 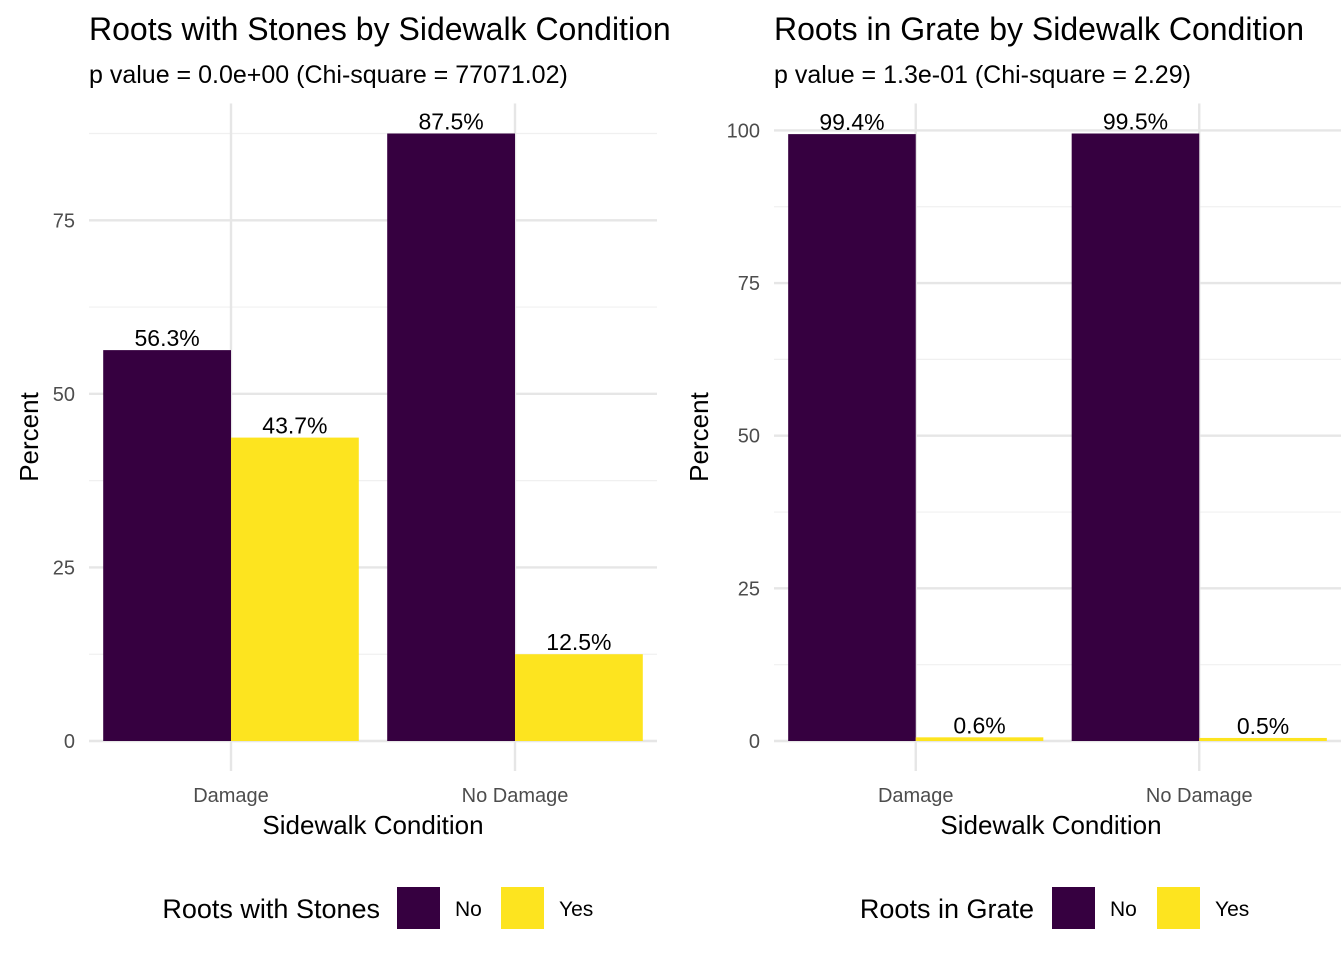 What do you see at coordinates (743, 131) in the screenshot?
I see `y-tick-label: 100` at bounding box center [743, 131].